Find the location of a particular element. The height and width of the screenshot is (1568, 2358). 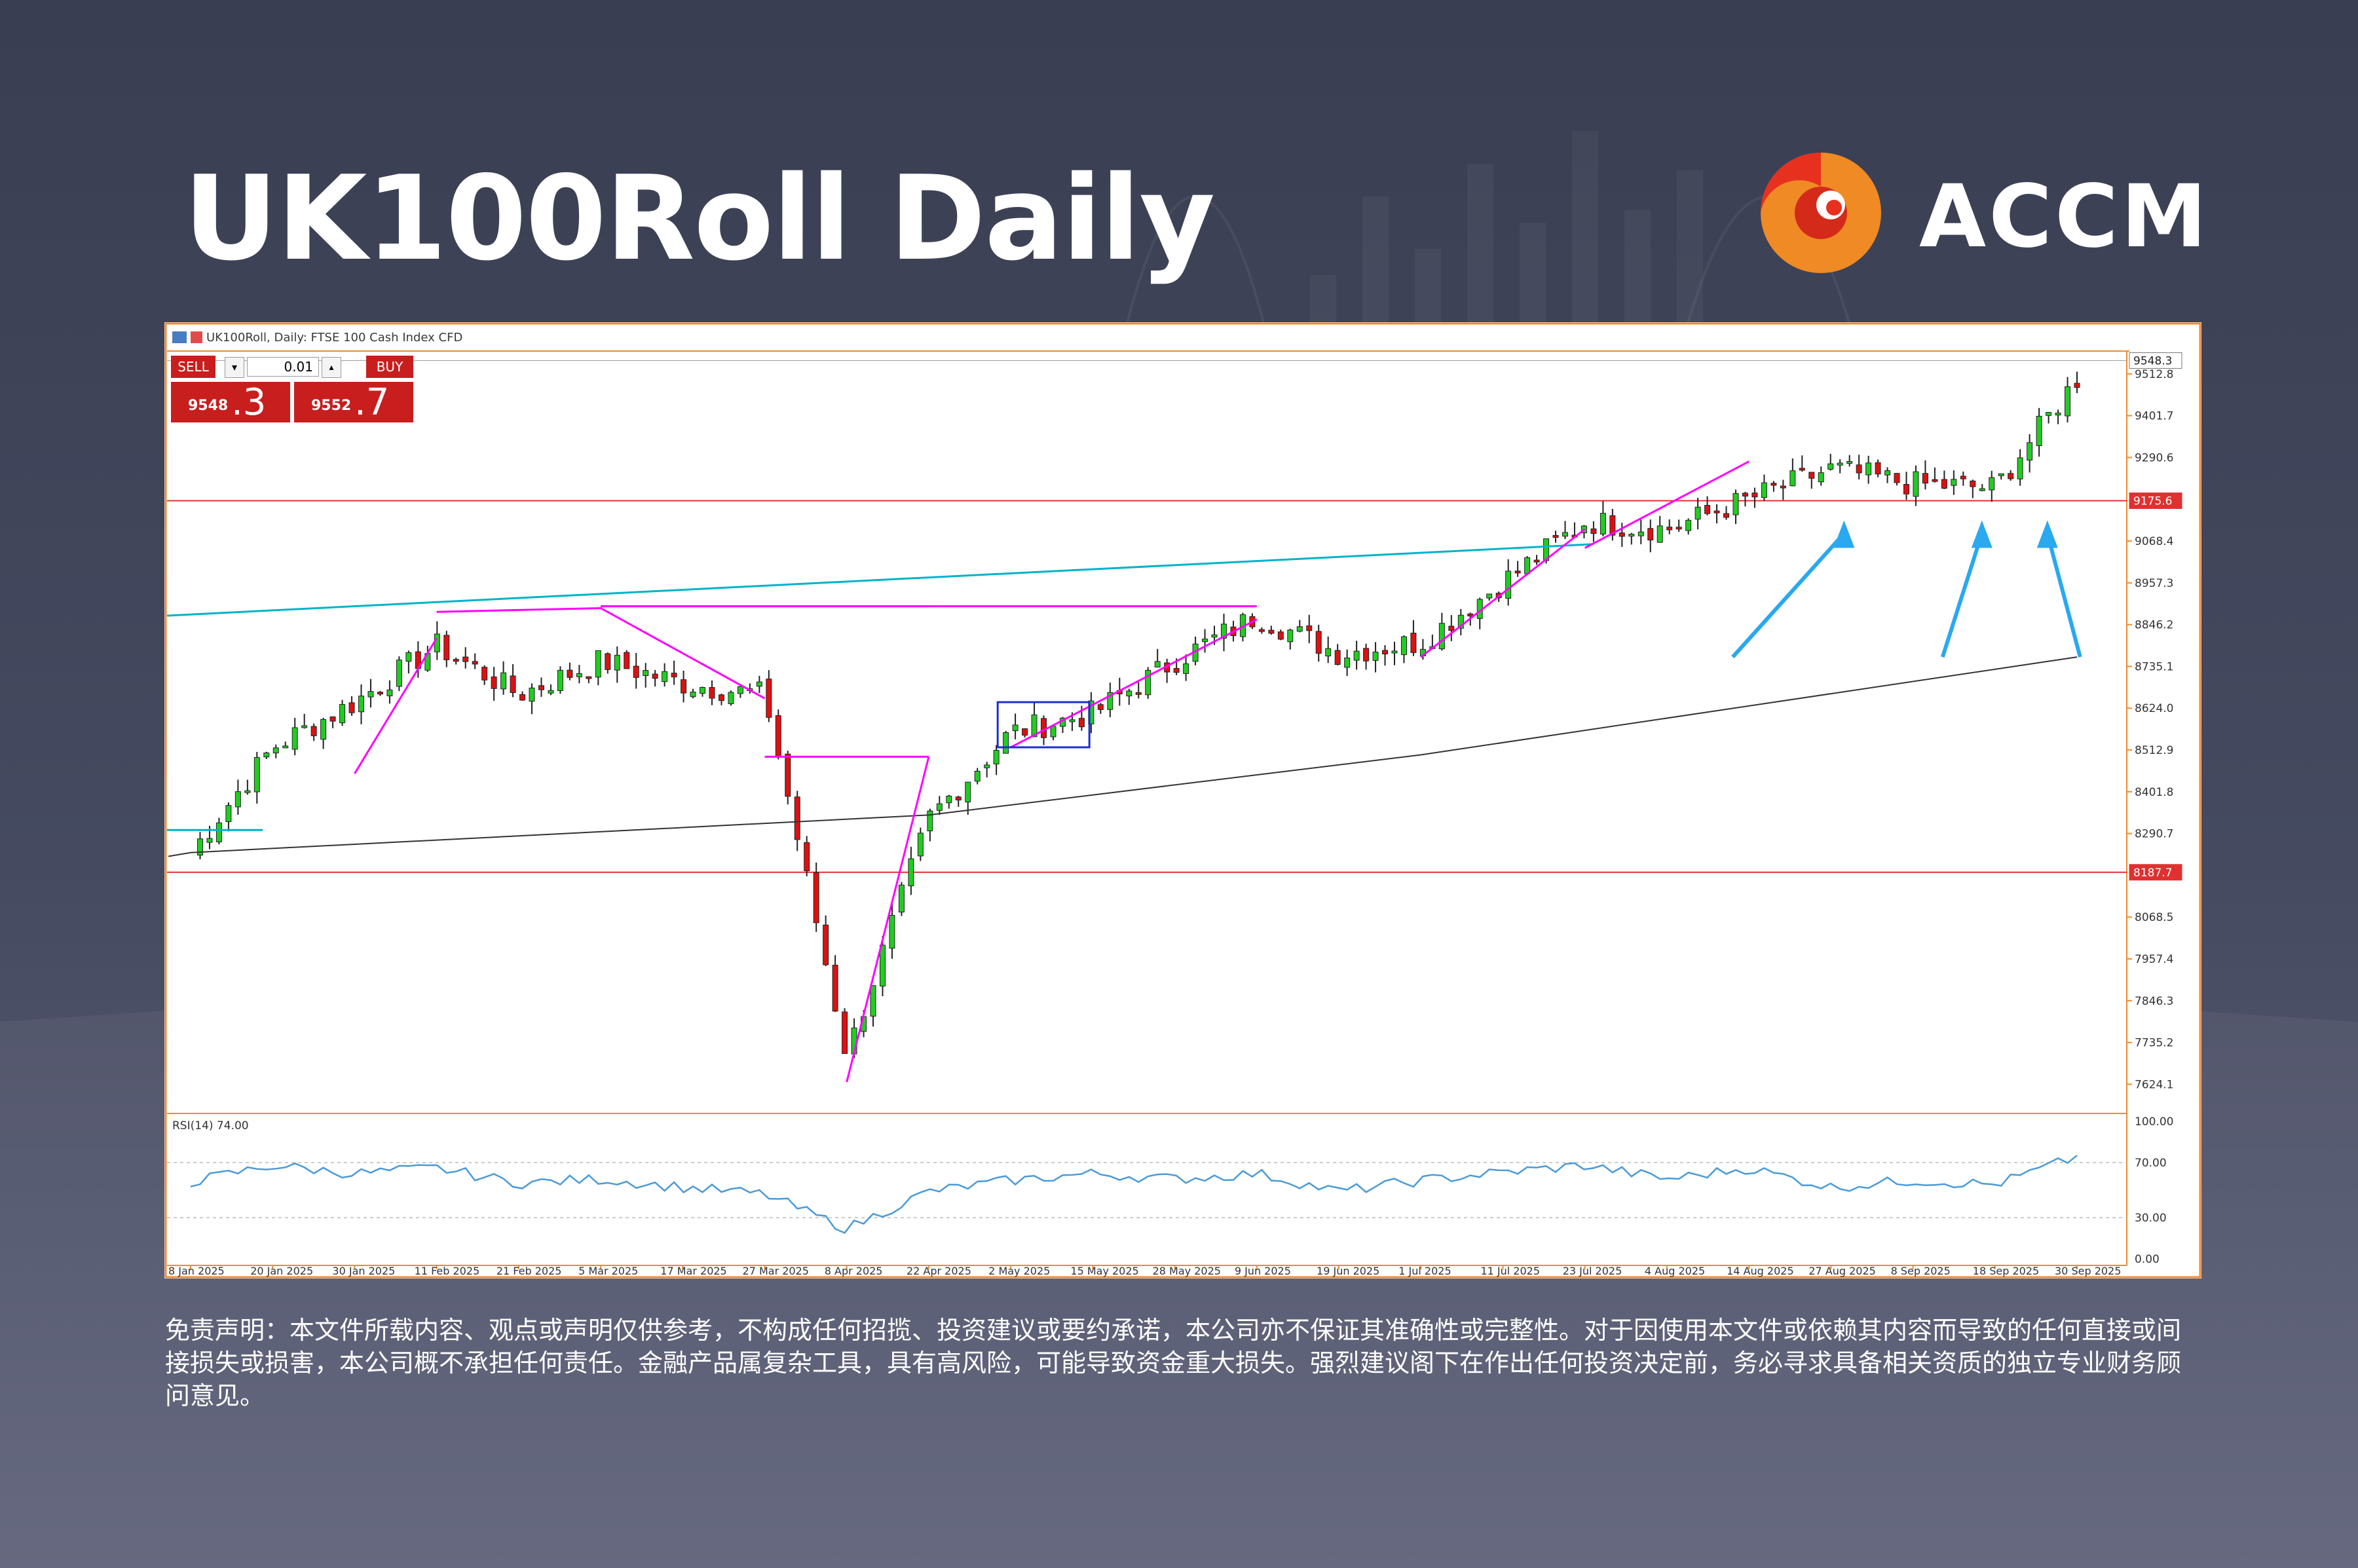

buy-quote-button: 9552 .7 is located at coordinates (354, 402).